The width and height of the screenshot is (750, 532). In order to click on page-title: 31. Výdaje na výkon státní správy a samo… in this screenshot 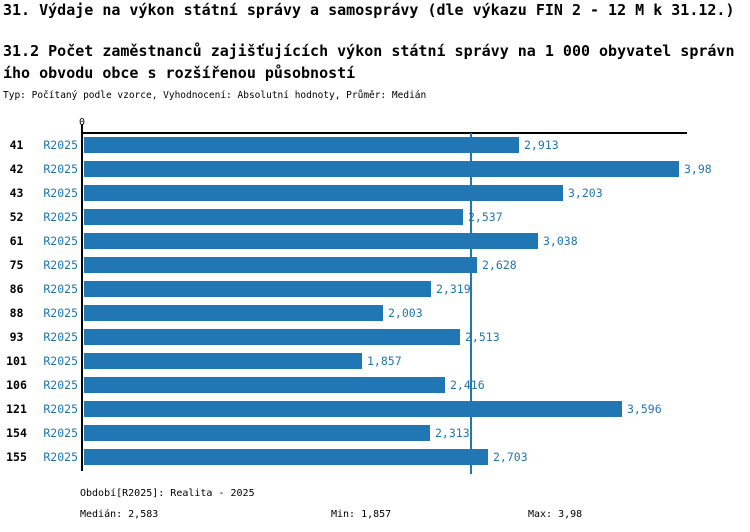, I will do `click(369, 10)`.